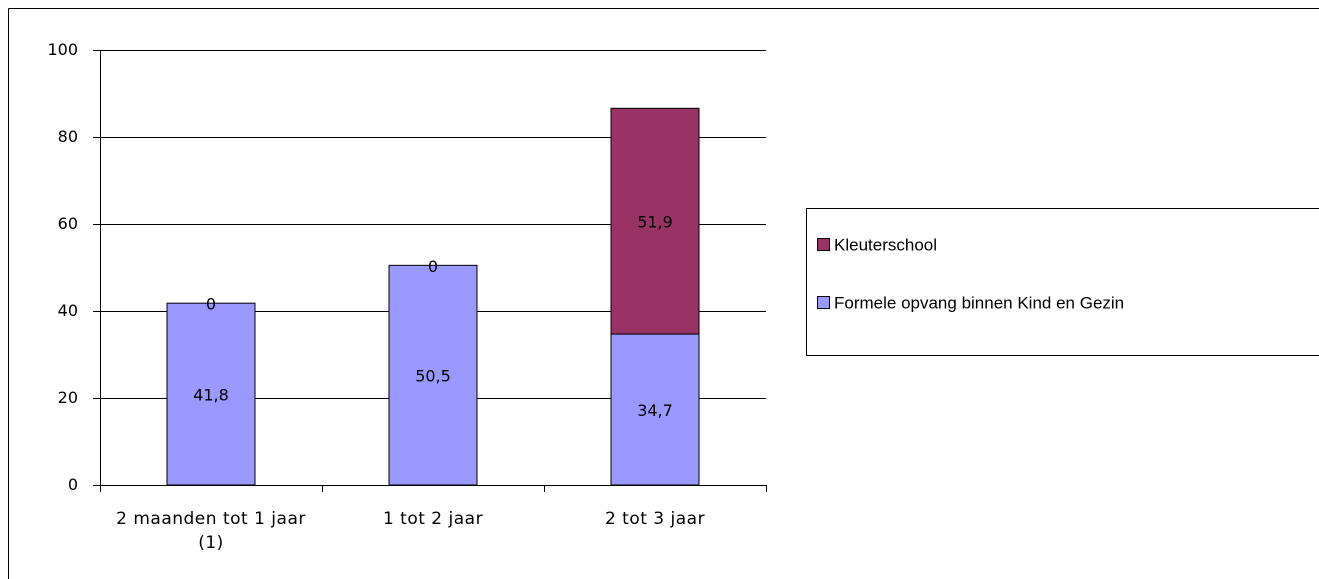 This screenshot has height=579, width=1319. What do you see at coordinates (62, 49) in the screenshot?
I see `y-tick-label: 100` at bounding box center [62, 49].